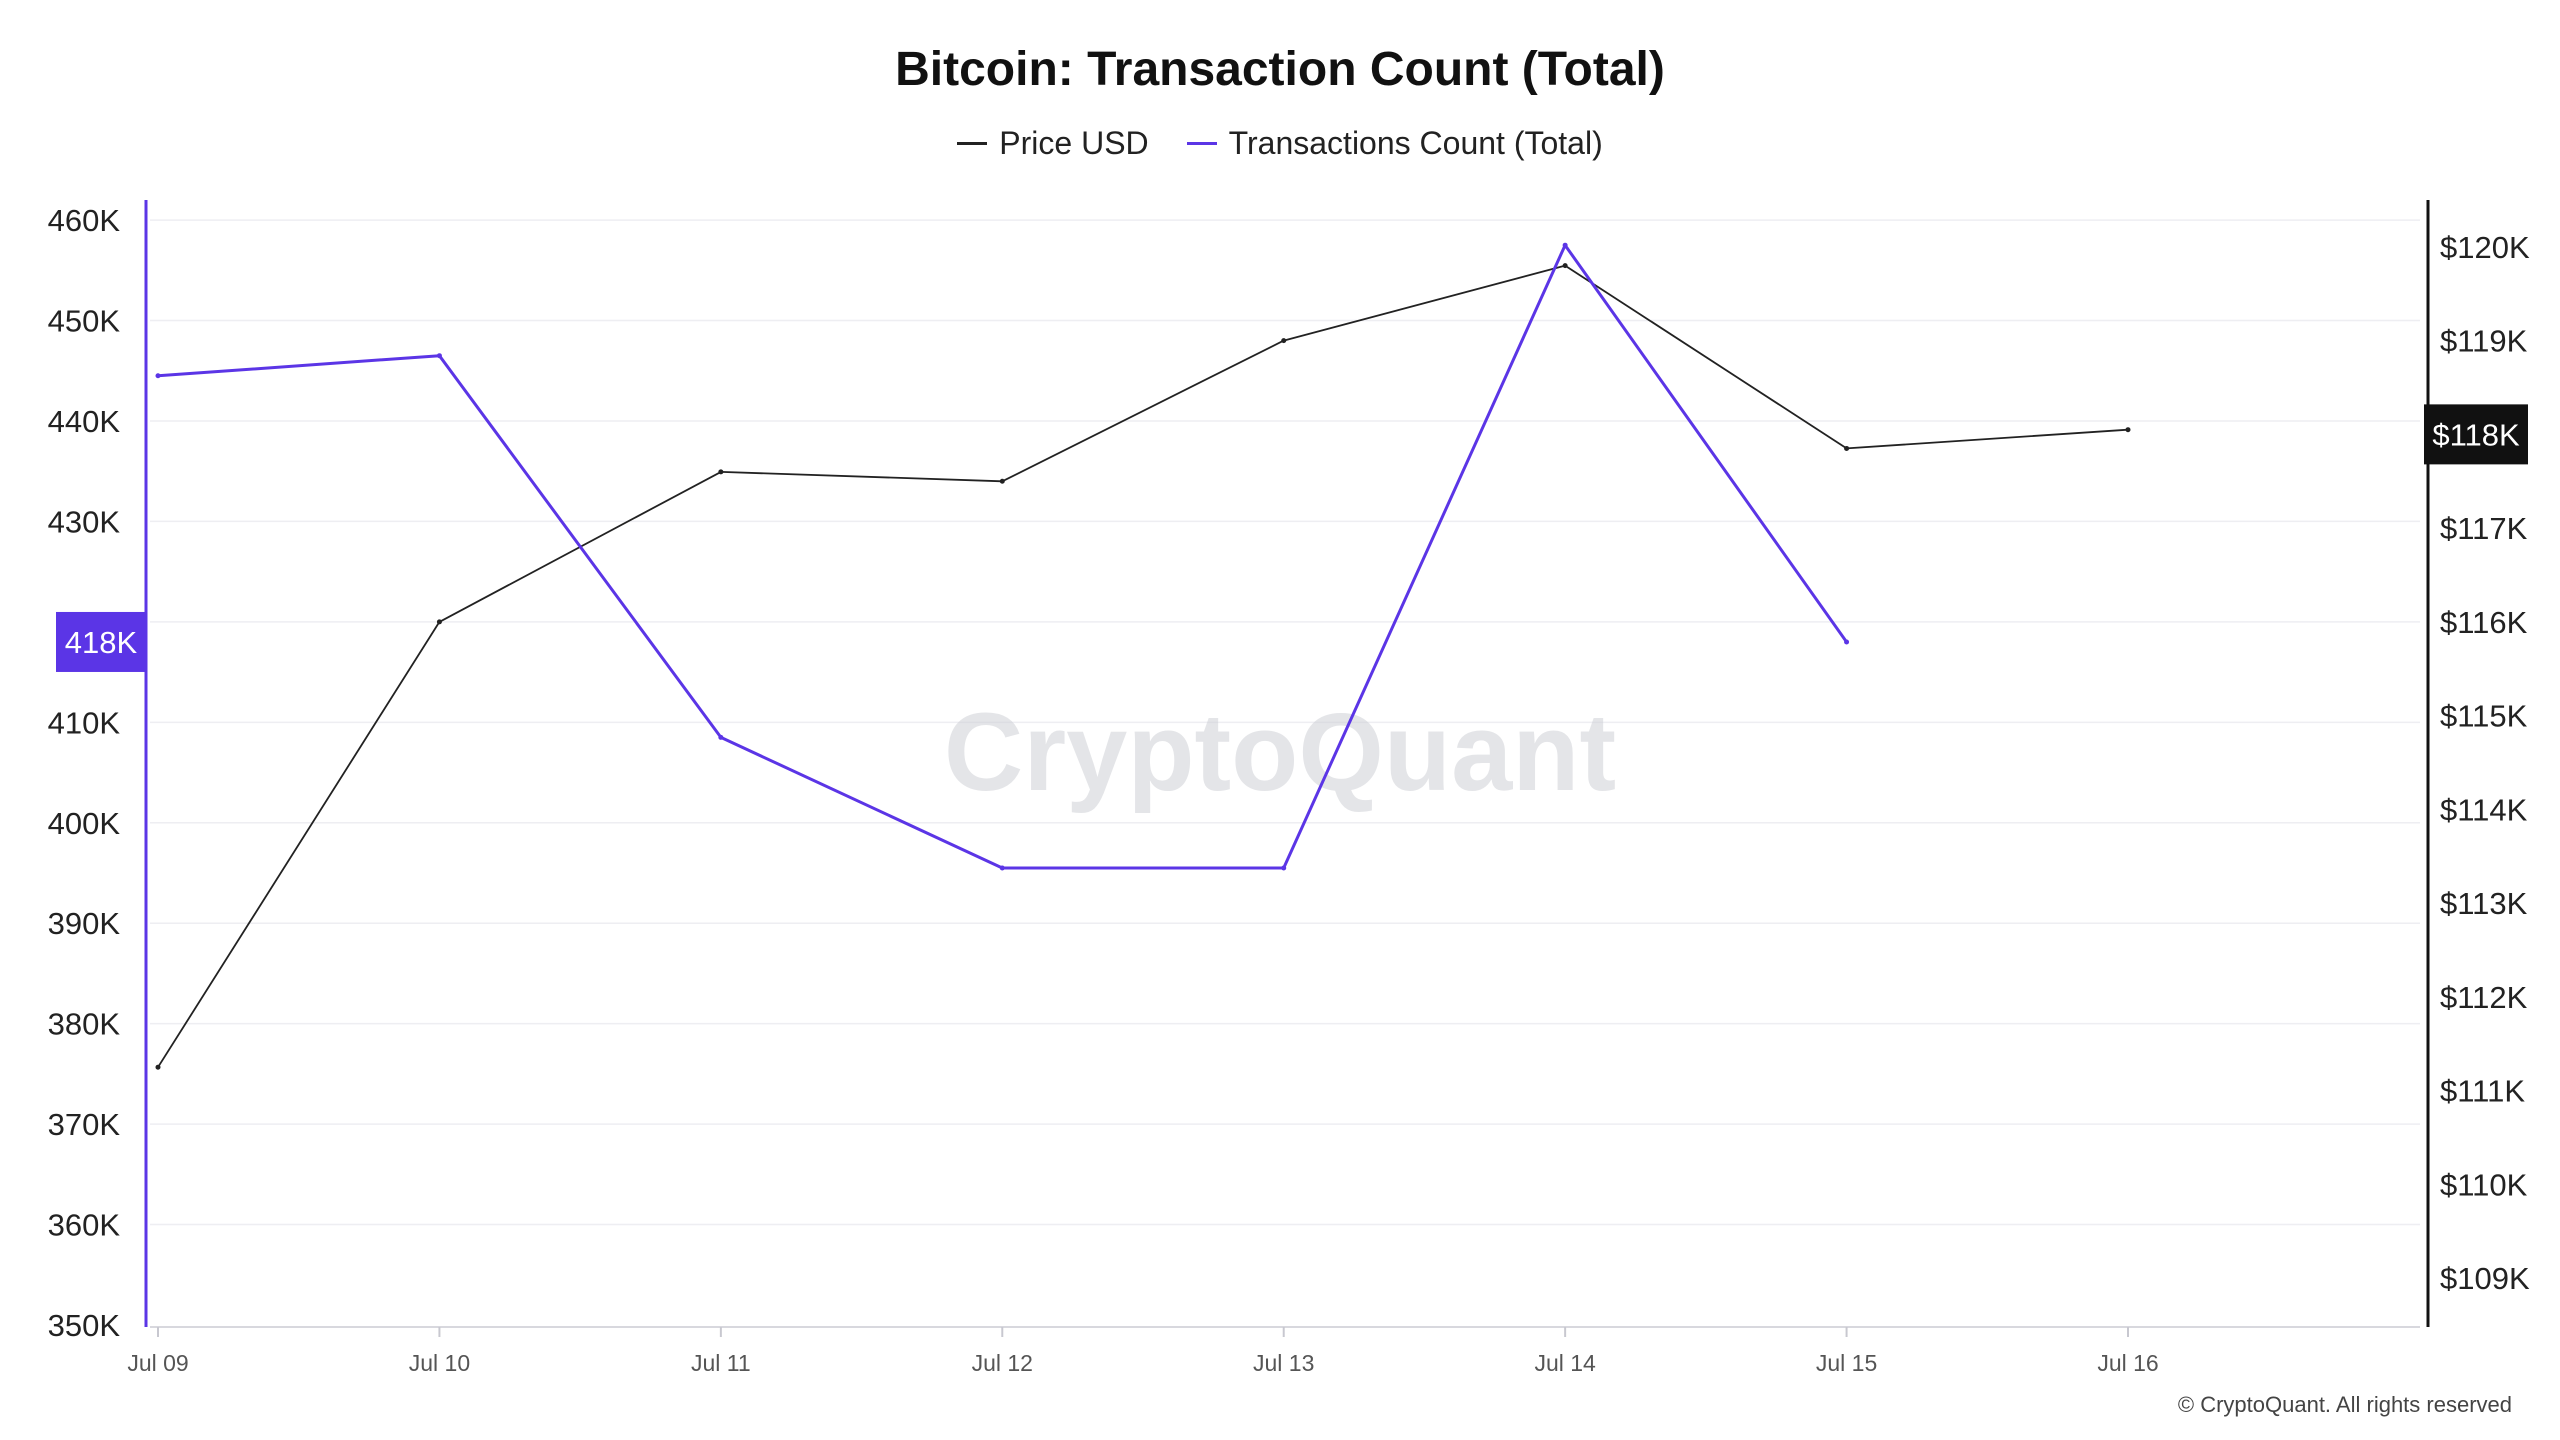 The height and width of the screenshot is (1440, 2560). I want to click on left-axis-tick-label: 440K, so click(84, 421).